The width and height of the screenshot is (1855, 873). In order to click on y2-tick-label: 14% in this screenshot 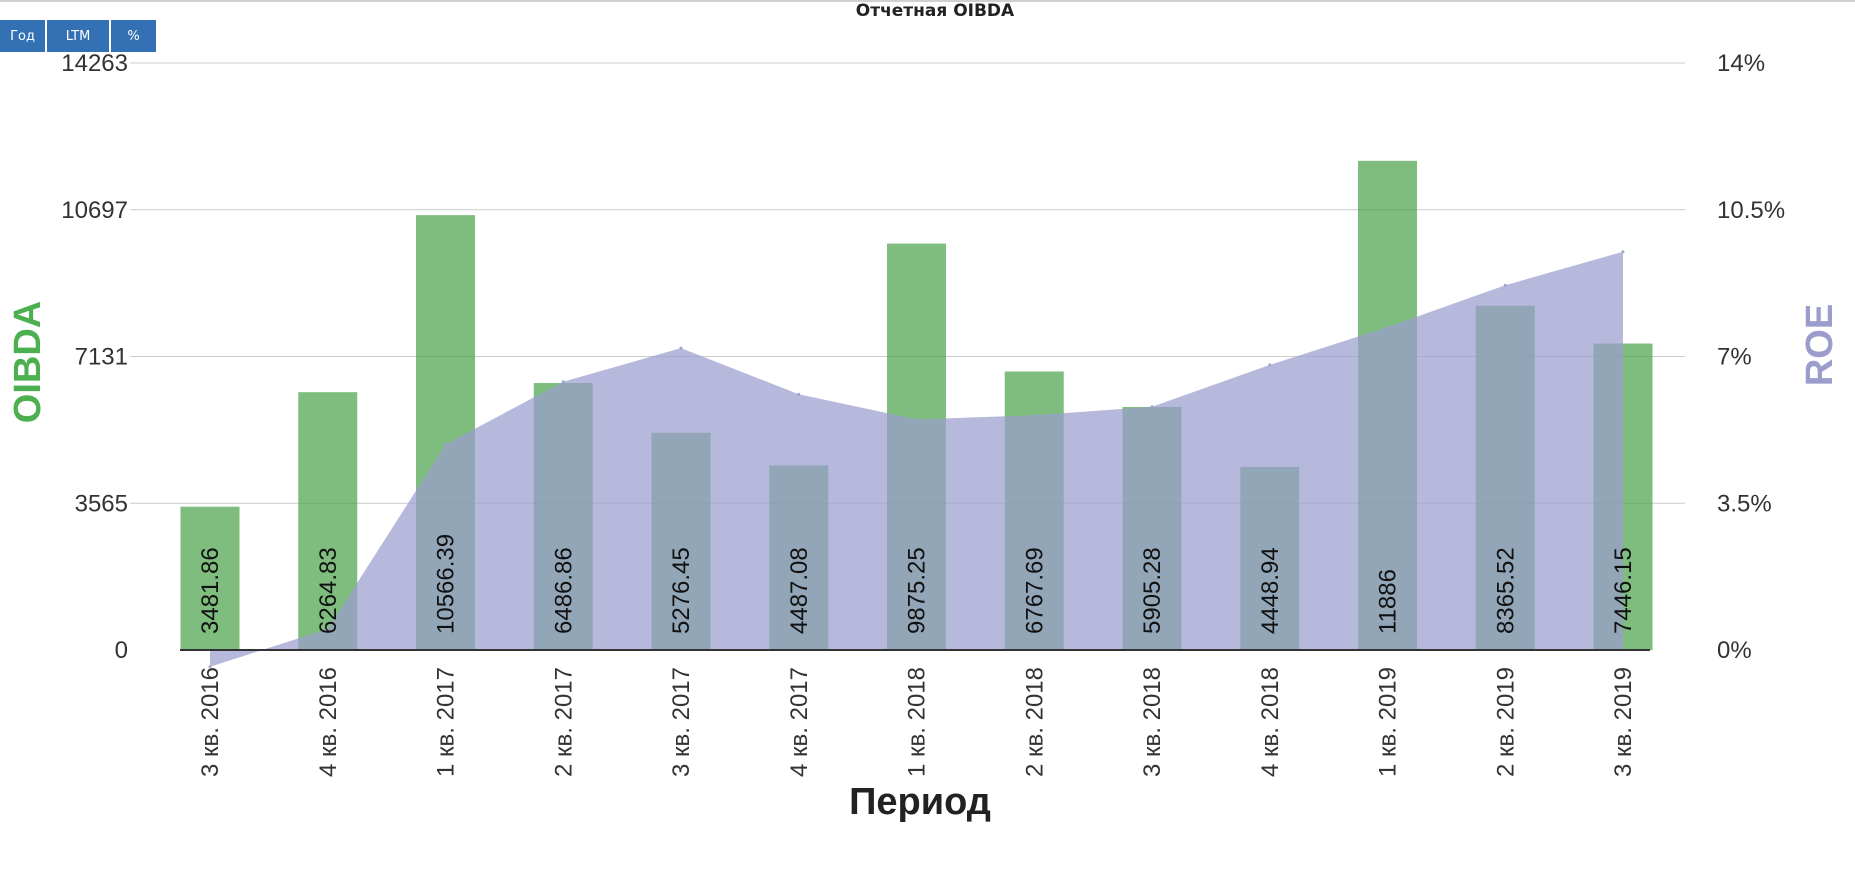, I will do `click(1741, 63)`.